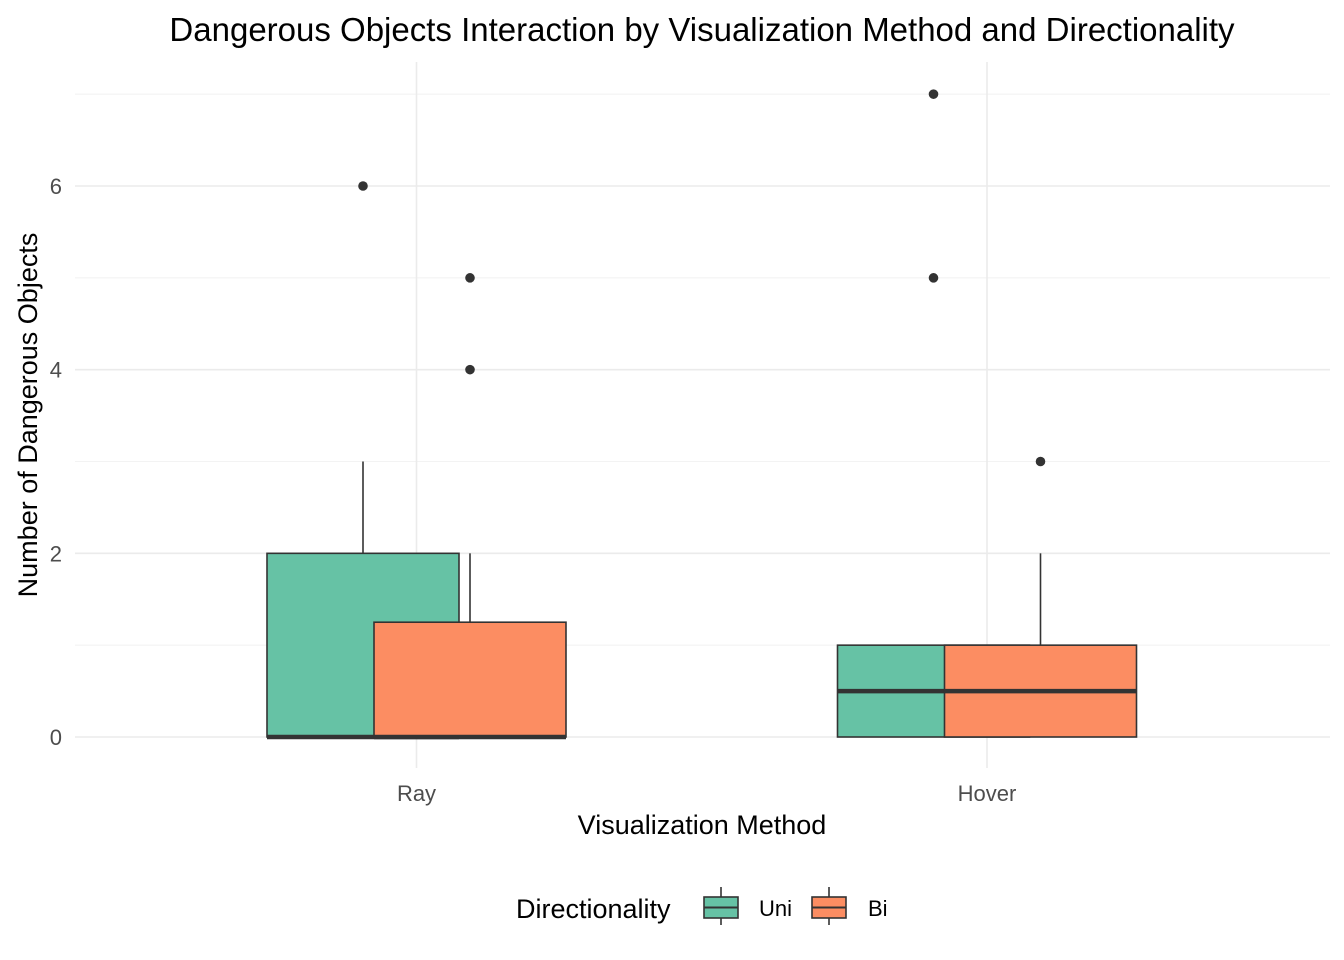 This screenshot has width=1344, height=960. I want to click on x-tick-label: Hover, so click(987, 793).